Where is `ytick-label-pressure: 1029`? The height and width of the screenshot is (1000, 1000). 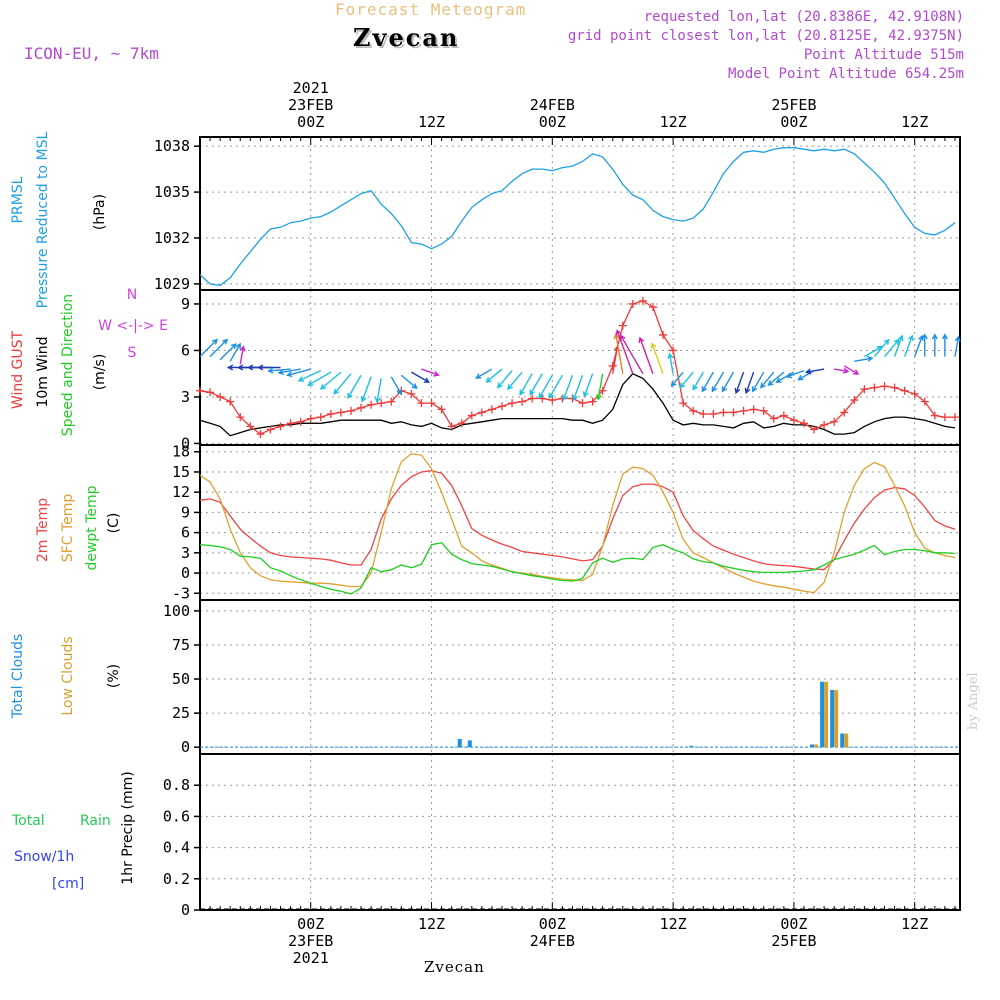 ytick-label-pressure: 1029 is located at coordinates (172, 284).